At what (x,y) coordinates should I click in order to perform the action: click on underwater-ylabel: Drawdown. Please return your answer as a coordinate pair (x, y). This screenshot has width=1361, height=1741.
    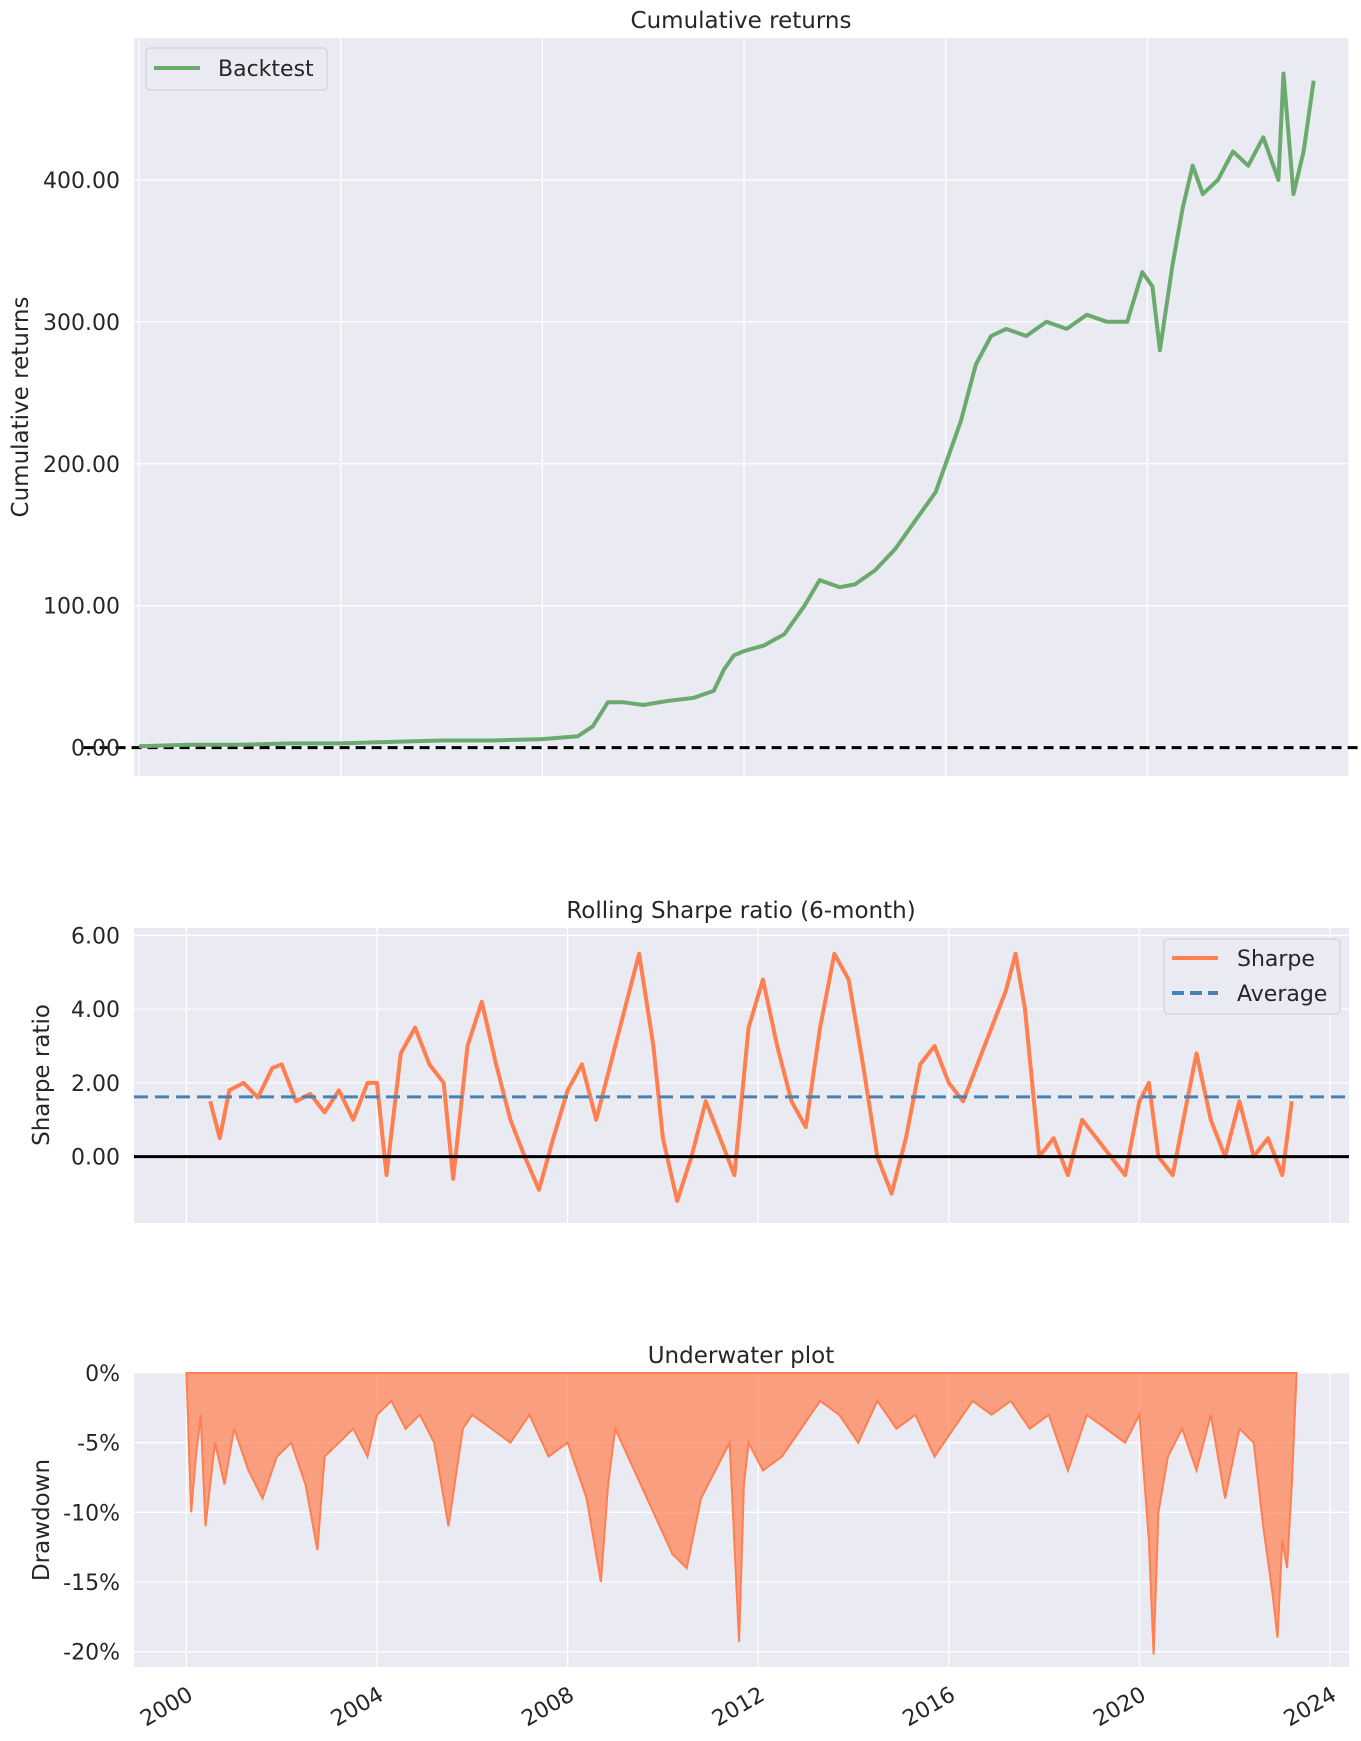
    Looking at the image, I should click on (42, 1520).